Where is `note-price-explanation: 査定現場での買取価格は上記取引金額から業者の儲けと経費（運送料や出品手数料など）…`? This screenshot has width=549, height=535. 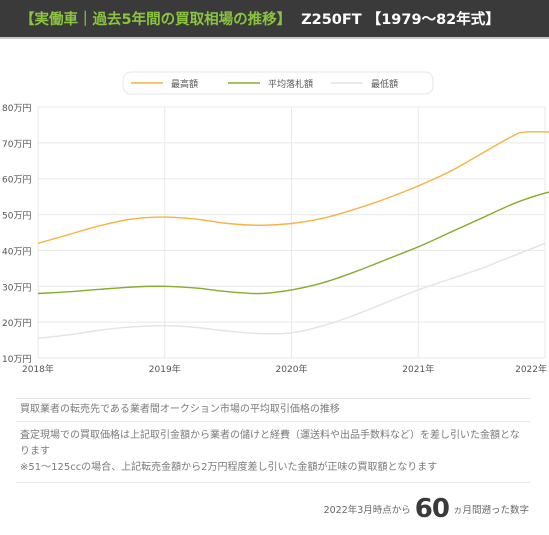 note-price-explanation: 査定現場での買取価格は上記取引金額から業者の儲けと経費（運送料や出品手数料など）… is located at coordinates (270, 443).